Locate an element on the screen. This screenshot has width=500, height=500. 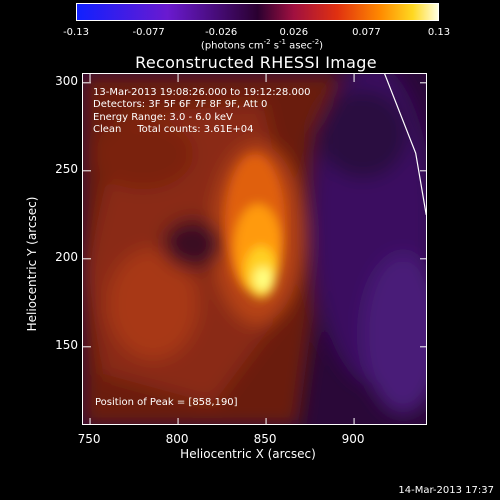
observation-time: 13-Mar-2013 19:08:26.000 to 19:12:28.000 is located at coordinates (202, 92).